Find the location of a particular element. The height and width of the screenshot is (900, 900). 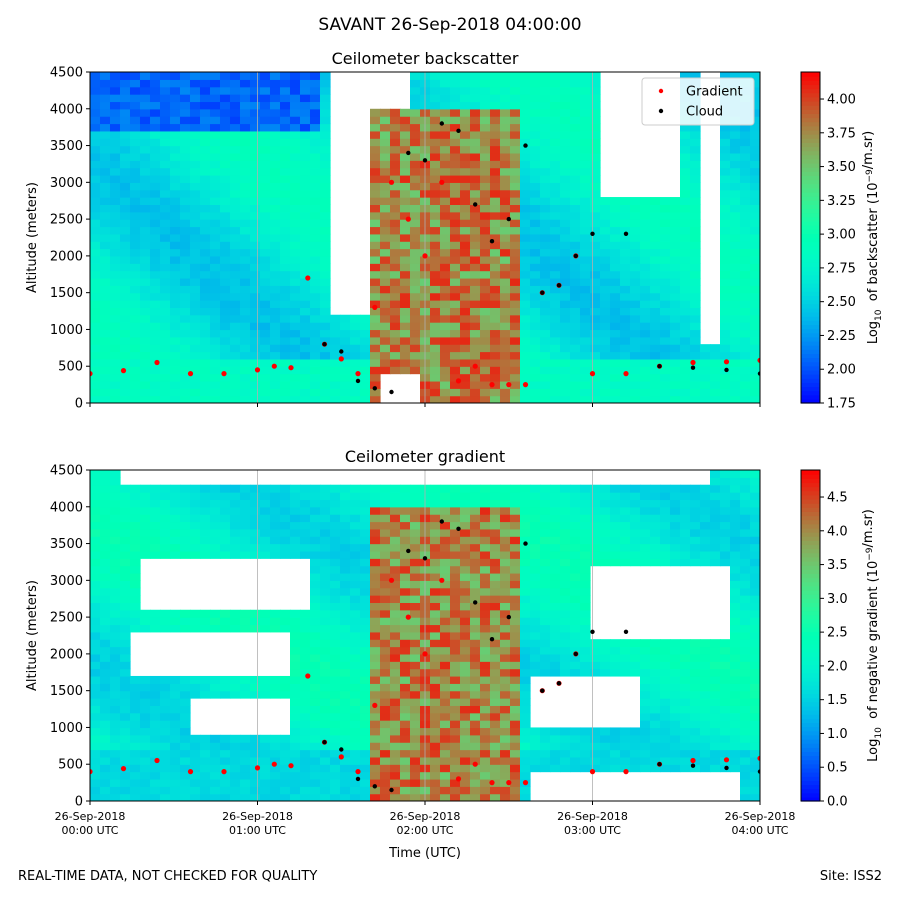

colorbar-tick-label: 2.25 is located at coordinates (841, 336).